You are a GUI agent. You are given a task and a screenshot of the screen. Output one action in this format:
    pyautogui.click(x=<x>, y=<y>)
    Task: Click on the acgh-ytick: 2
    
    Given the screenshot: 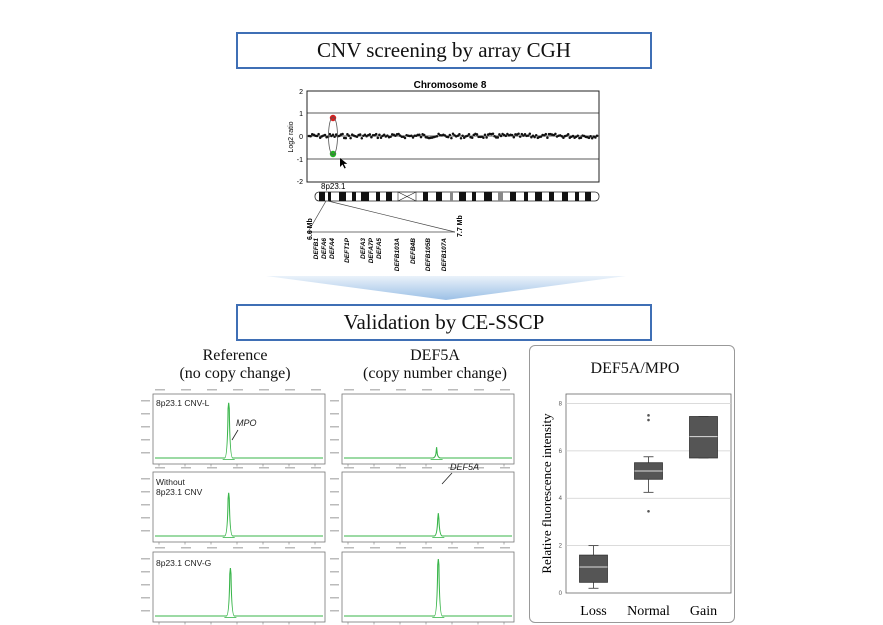 What is the action you would take?
    pyautogui.click(x=301, y=92)
    